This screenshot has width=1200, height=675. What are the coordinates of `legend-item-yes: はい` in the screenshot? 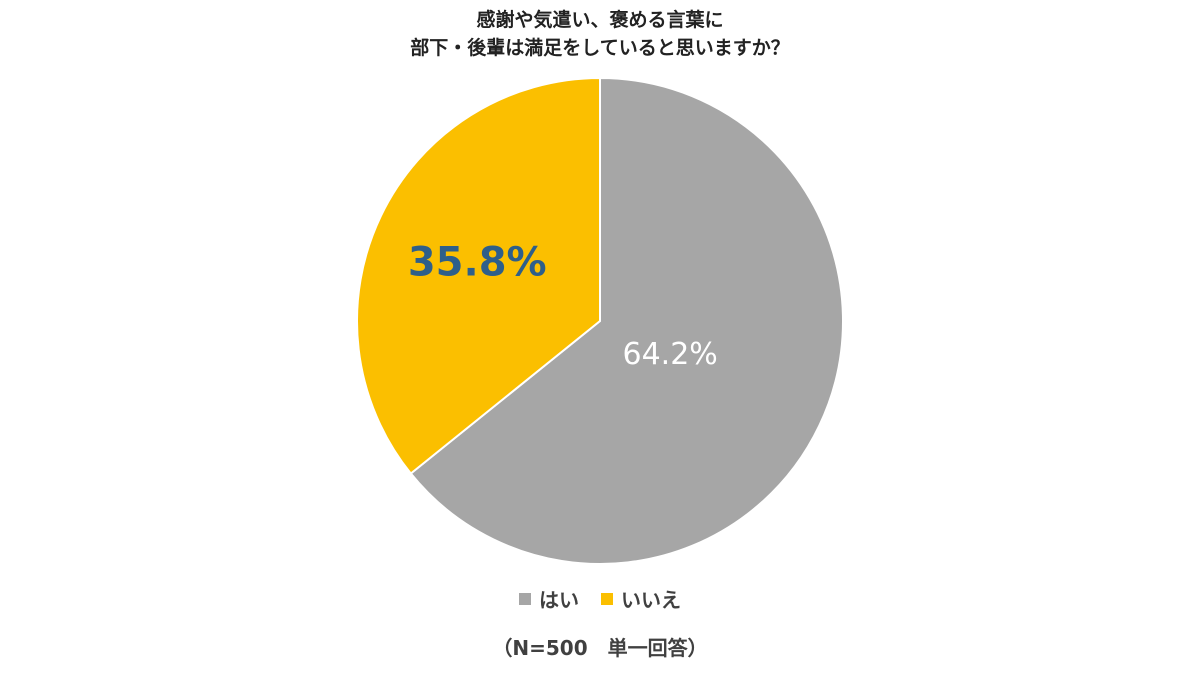 It's located at (549, 598).